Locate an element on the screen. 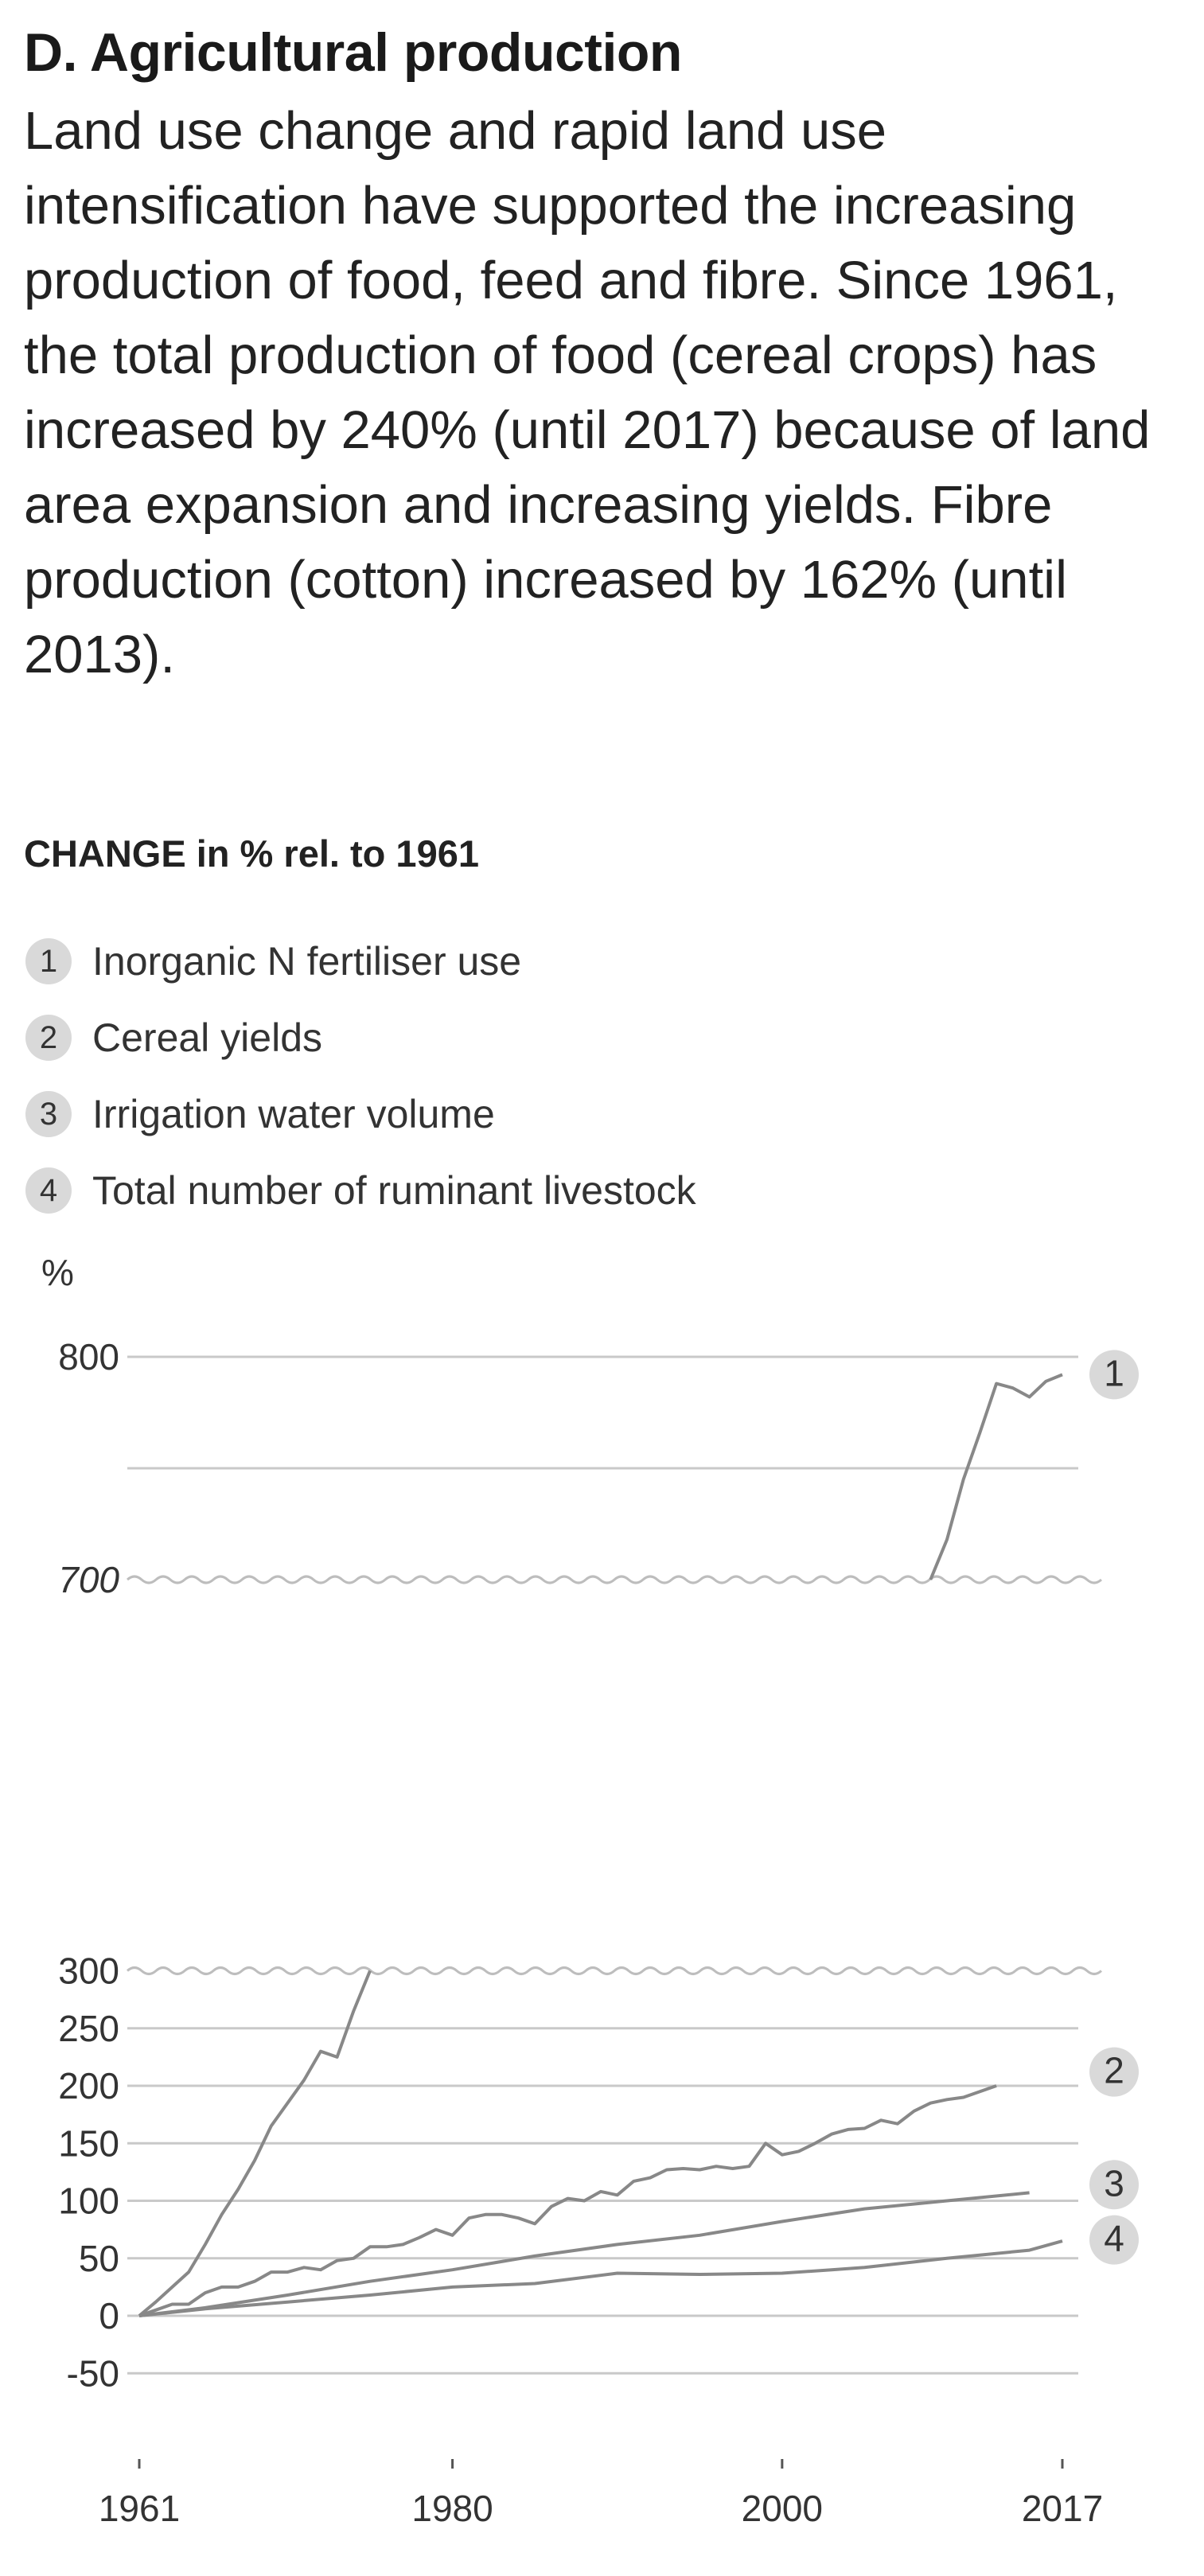  series-badge-label: 2 is located at coordinates (1114, 2070).